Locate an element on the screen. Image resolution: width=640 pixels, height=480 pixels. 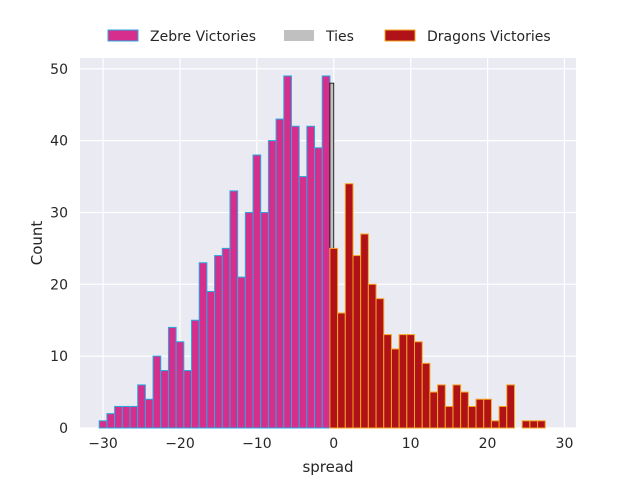
y-tick-label: 0 is located at coordinates (63, 429).